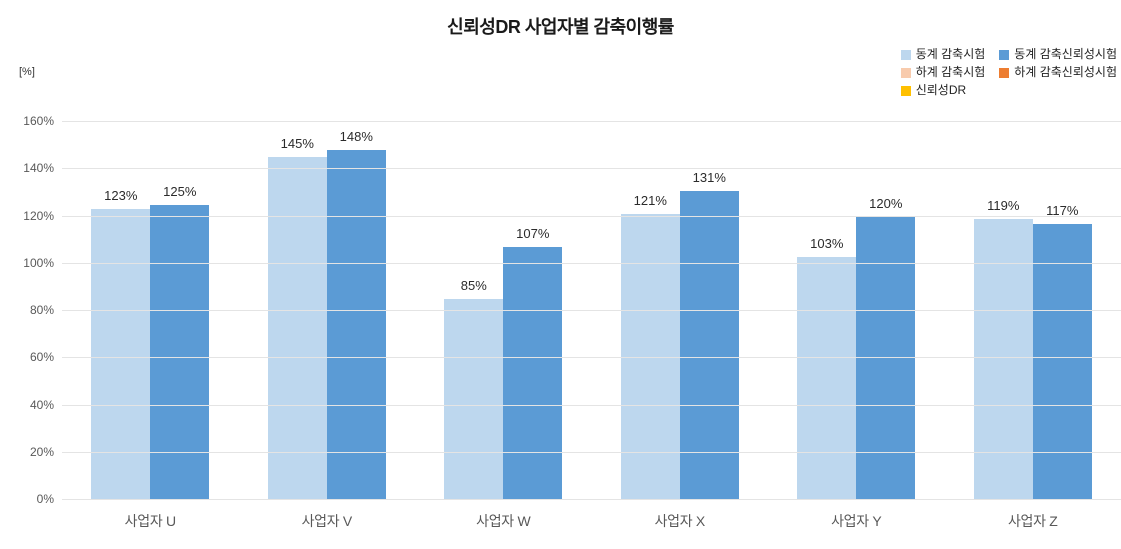 This screenshot has height=549, width=1121. What do you see at coordinates (41, 451) in the screenshot?
I see `y-axis-tick-label: 20%` at bounding box center [41, 451].